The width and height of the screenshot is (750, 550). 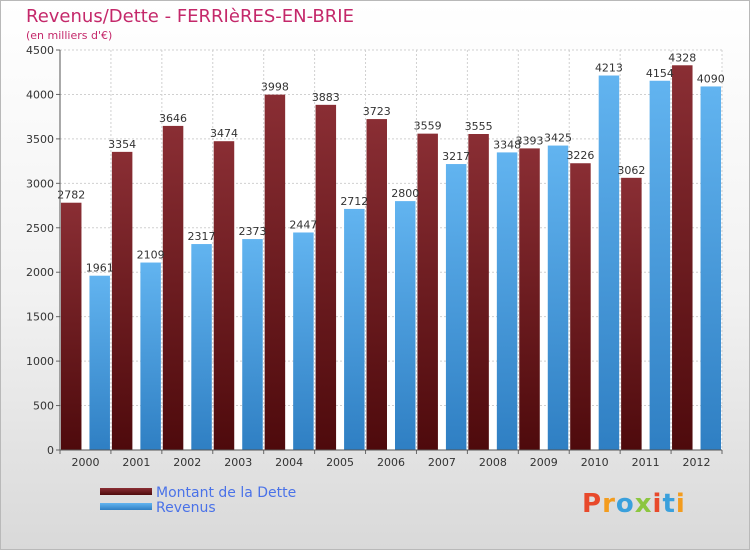 I want to click on data-label-revenue: 2317, so click(x=202, y=236).